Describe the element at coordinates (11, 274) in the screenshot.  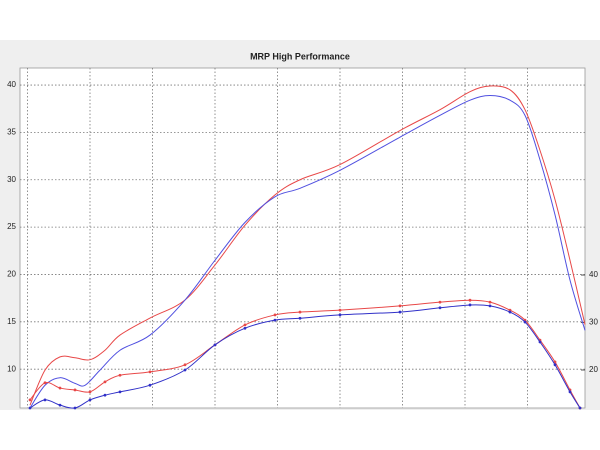
I see `y-tick-label: 20` at that location.